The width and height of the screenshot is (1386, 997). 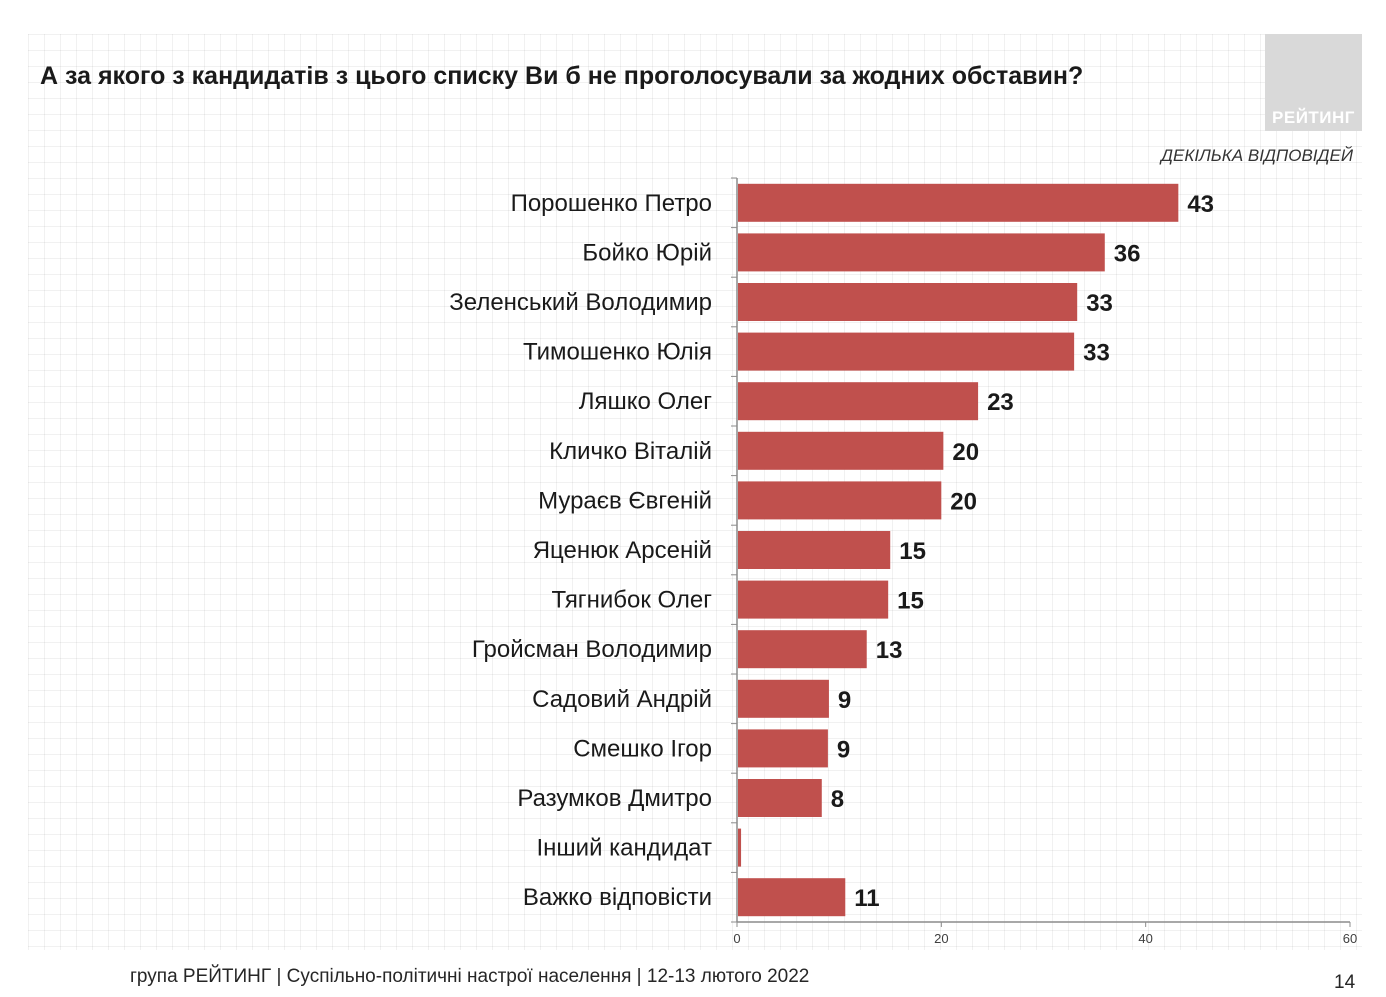 What do you see at coordinates (1127, 253) in the screenshot?
I see `value-label: 36` at bounding box center [1127, 253].